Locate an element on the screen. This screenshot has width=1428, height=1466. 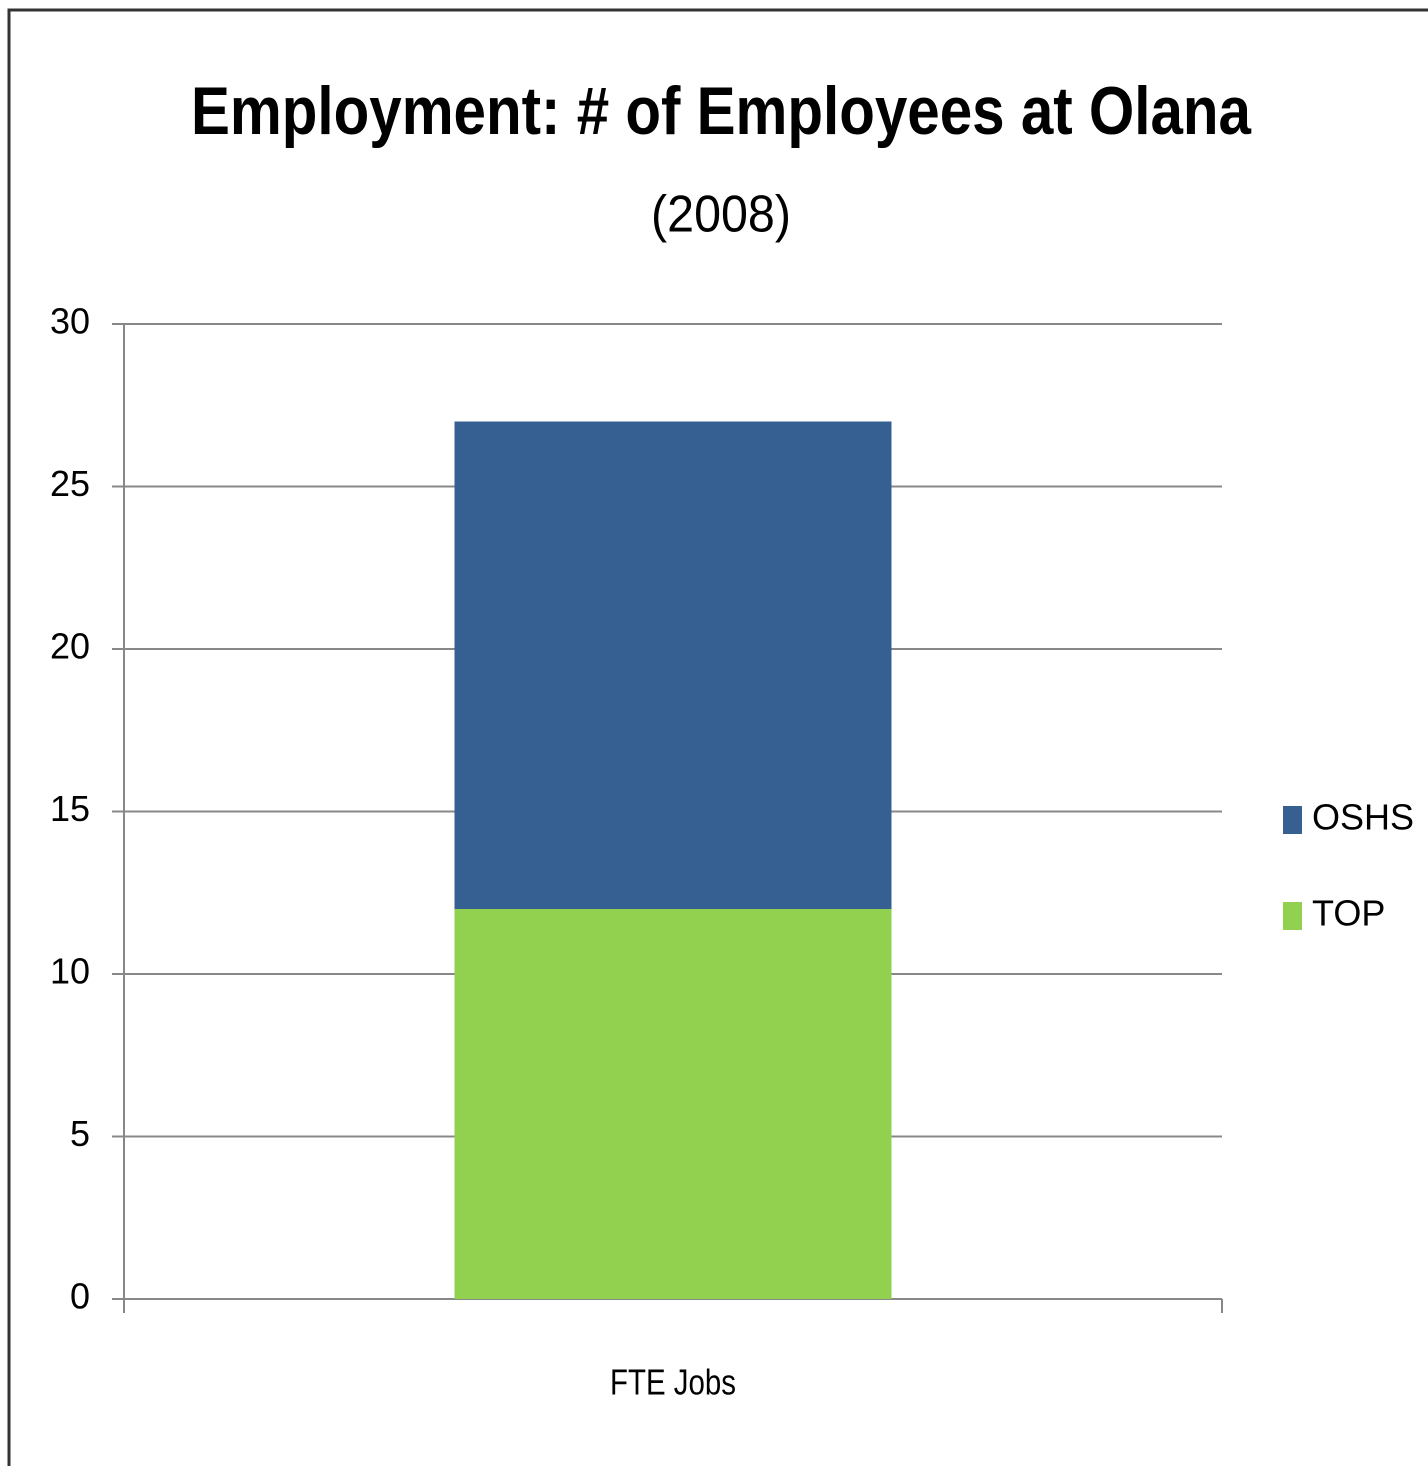
y-tick-label: 30 is located at coordinates (70, 321).